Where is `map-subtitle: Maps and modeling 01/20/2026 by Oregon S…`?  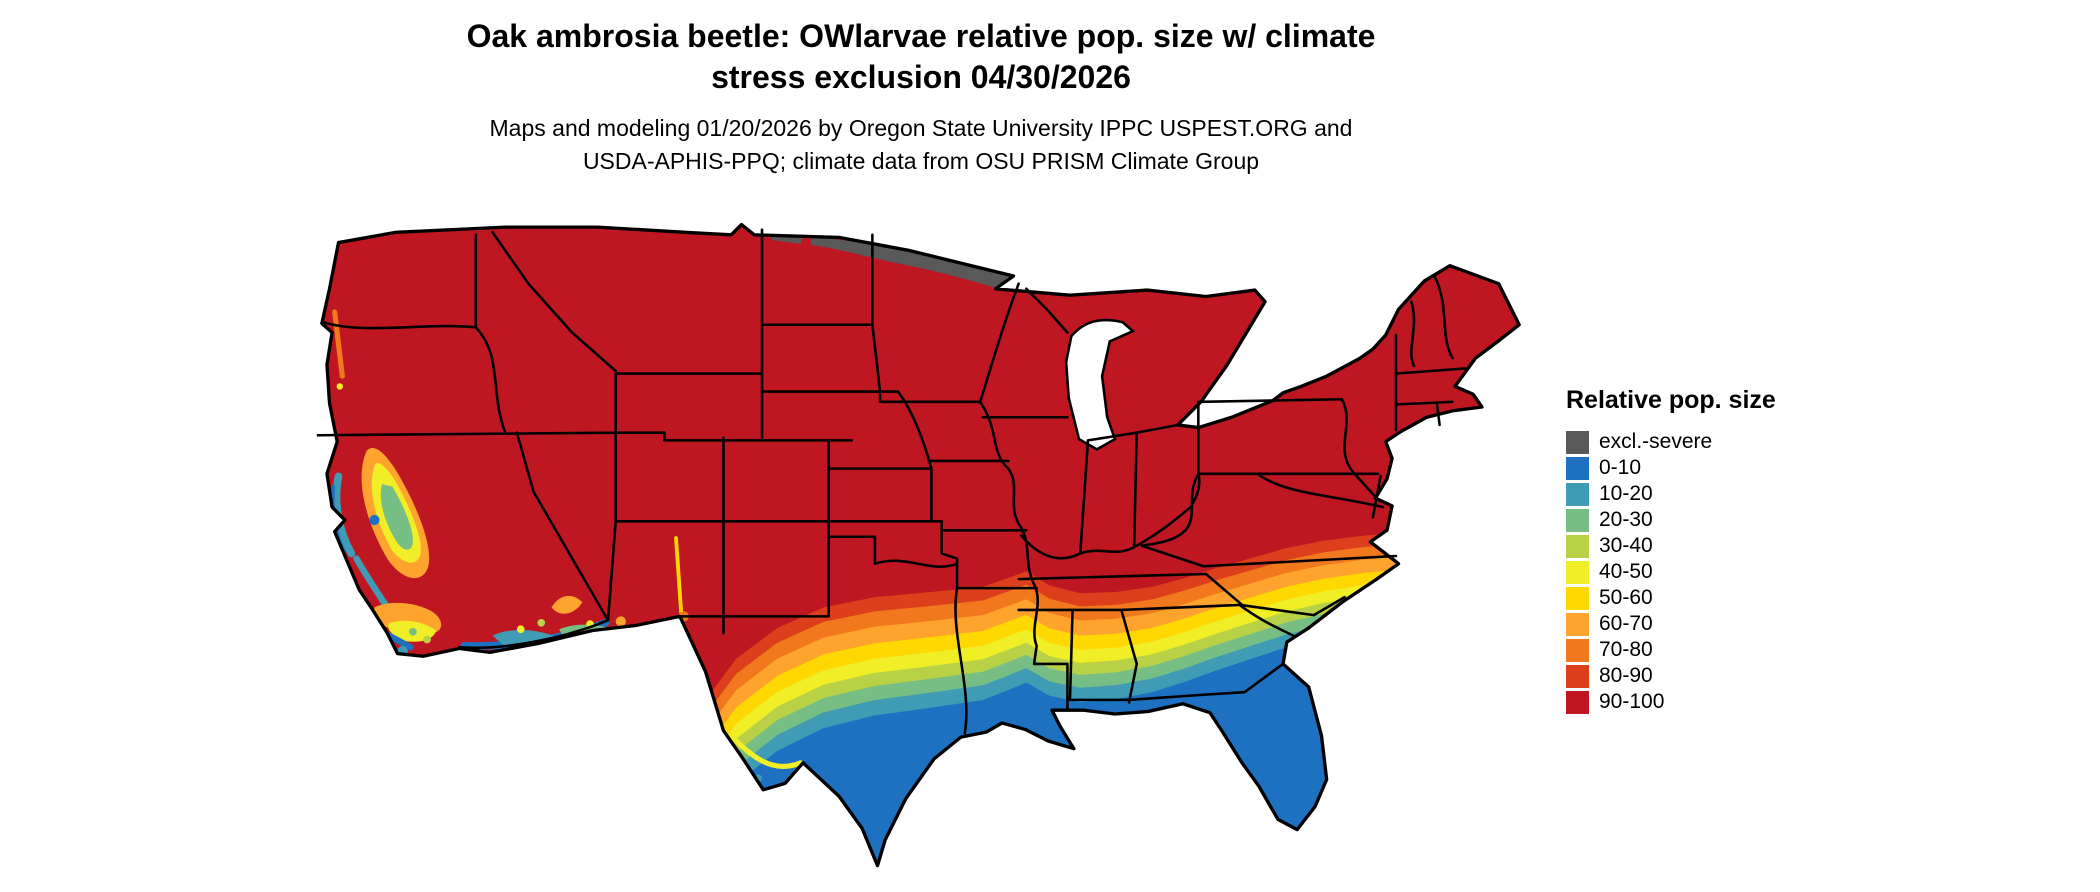
map-subtitle: Maps and modeling 01/20/2026 by Oregon S… is located at coordinates (921, 145).